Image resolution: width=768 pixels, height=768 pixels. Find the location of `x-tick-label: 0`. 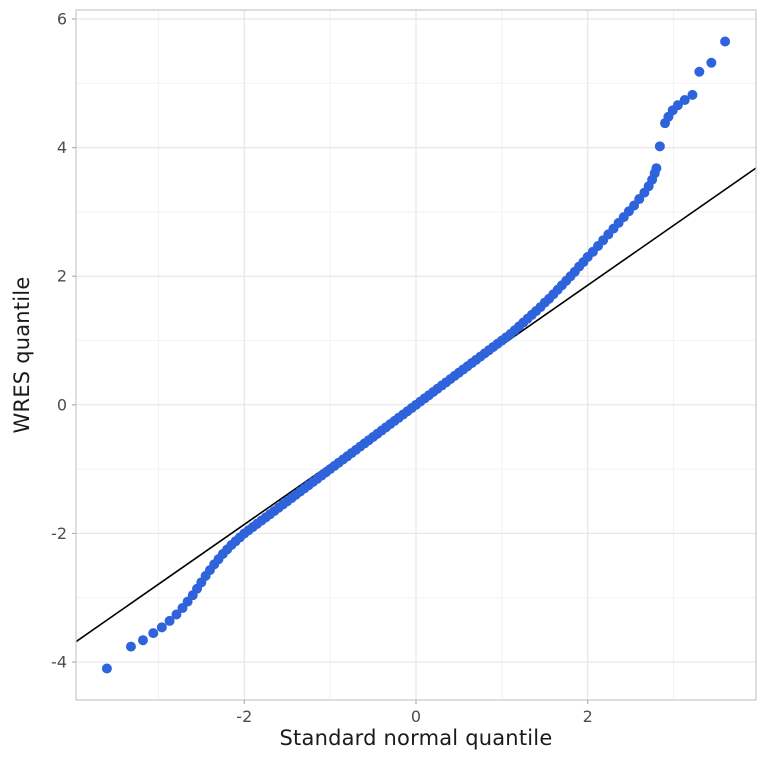

x-tick-label: 0 is located at coordinates (416, 716).